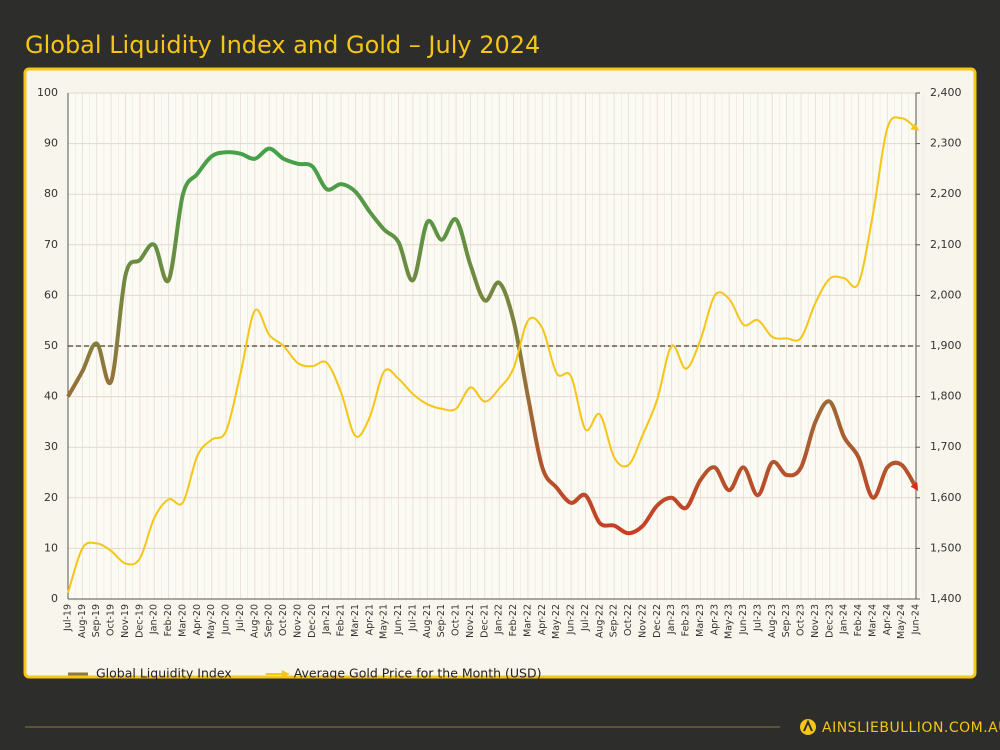 This screenshot has width=1000, height=750. What do you see at coordinates (772, 621) in the screenshot?
I see `x-tick-label: Aug-23` at bounding box center [772, 621].